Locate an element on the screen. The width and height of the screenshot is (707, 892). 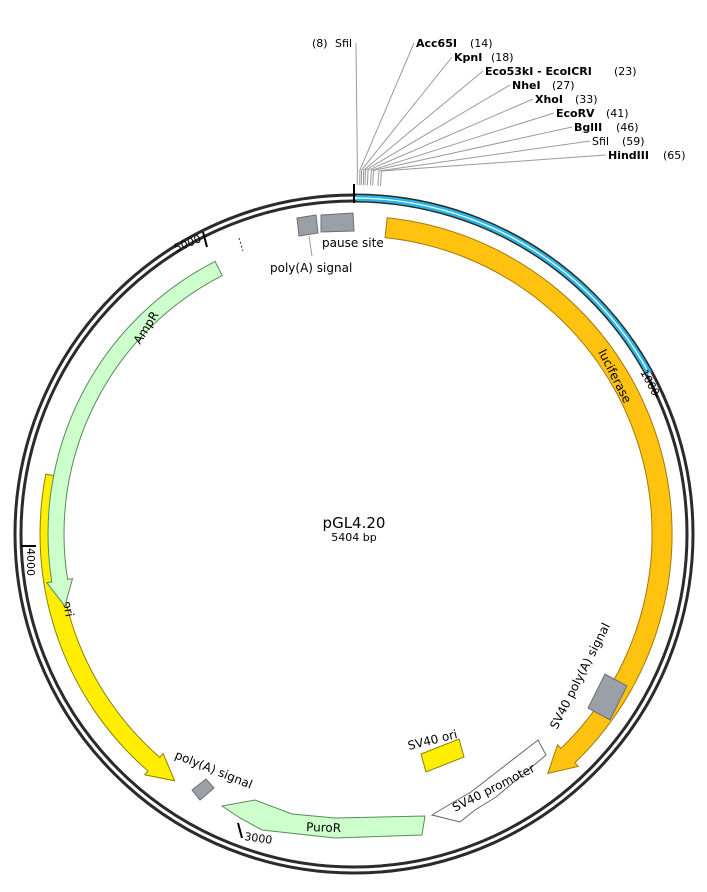
site-label-ecorv-name: EcoRV is located at coordinates (575, 113).